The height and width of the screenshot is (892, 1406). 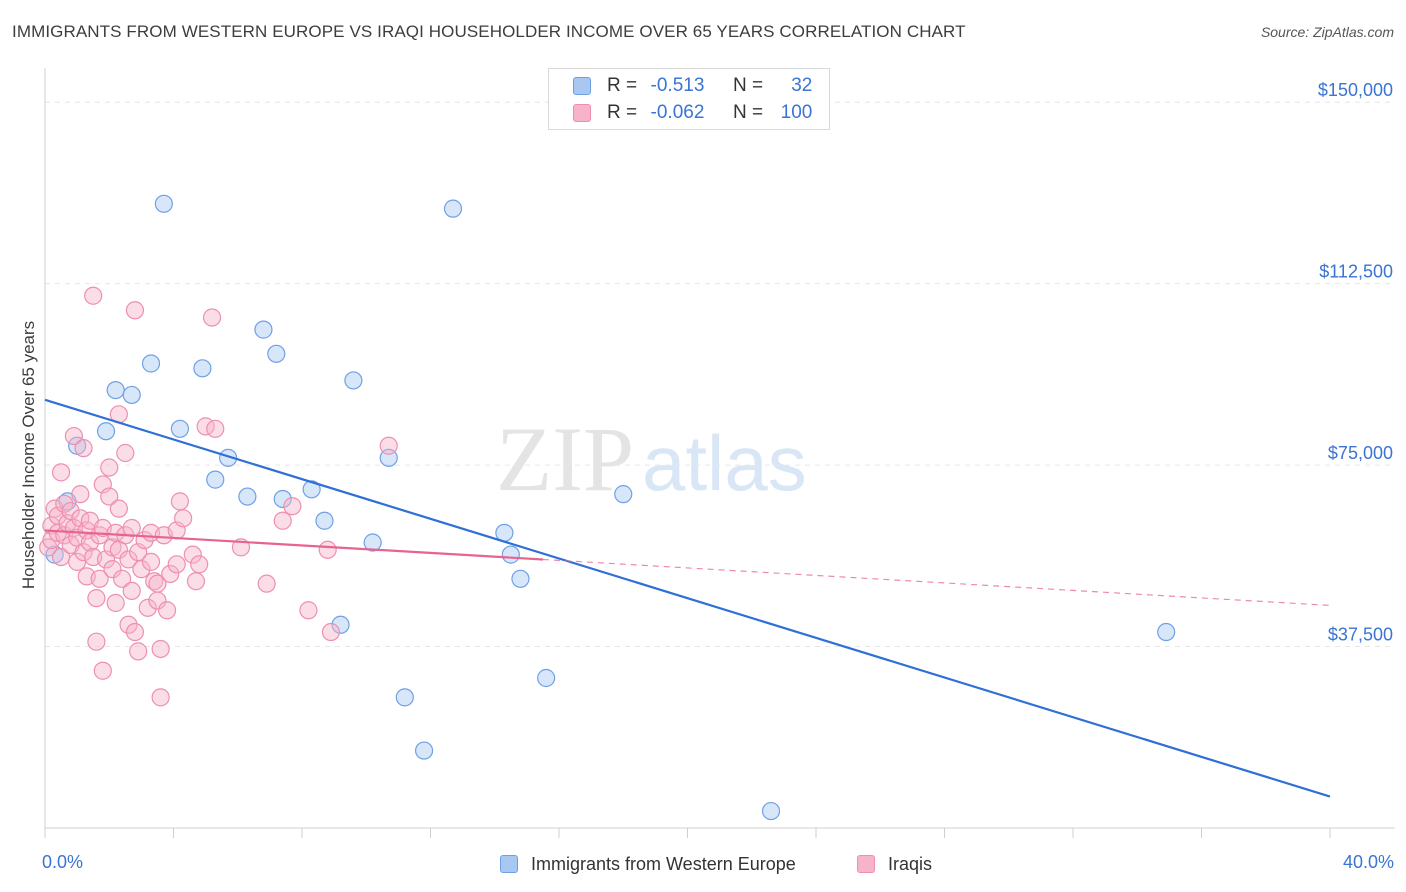 I want to click on legend-label-western-europe: Immigrants from Western Europe, so click(x=663, y=864).